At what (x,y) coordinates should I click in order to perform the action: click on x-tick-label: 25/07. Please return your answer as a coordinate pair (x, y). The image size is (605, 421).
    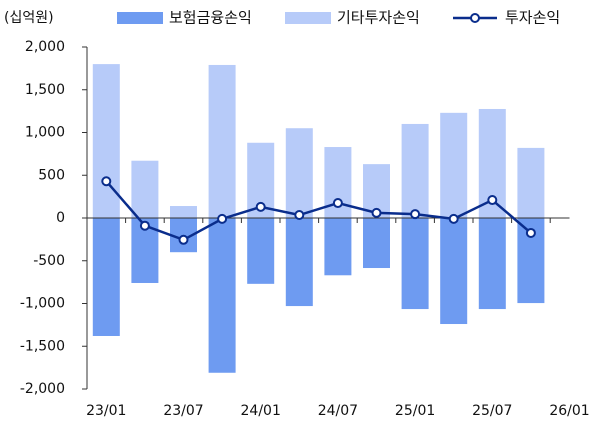
    Looking at the image, I should click on (492, 411).